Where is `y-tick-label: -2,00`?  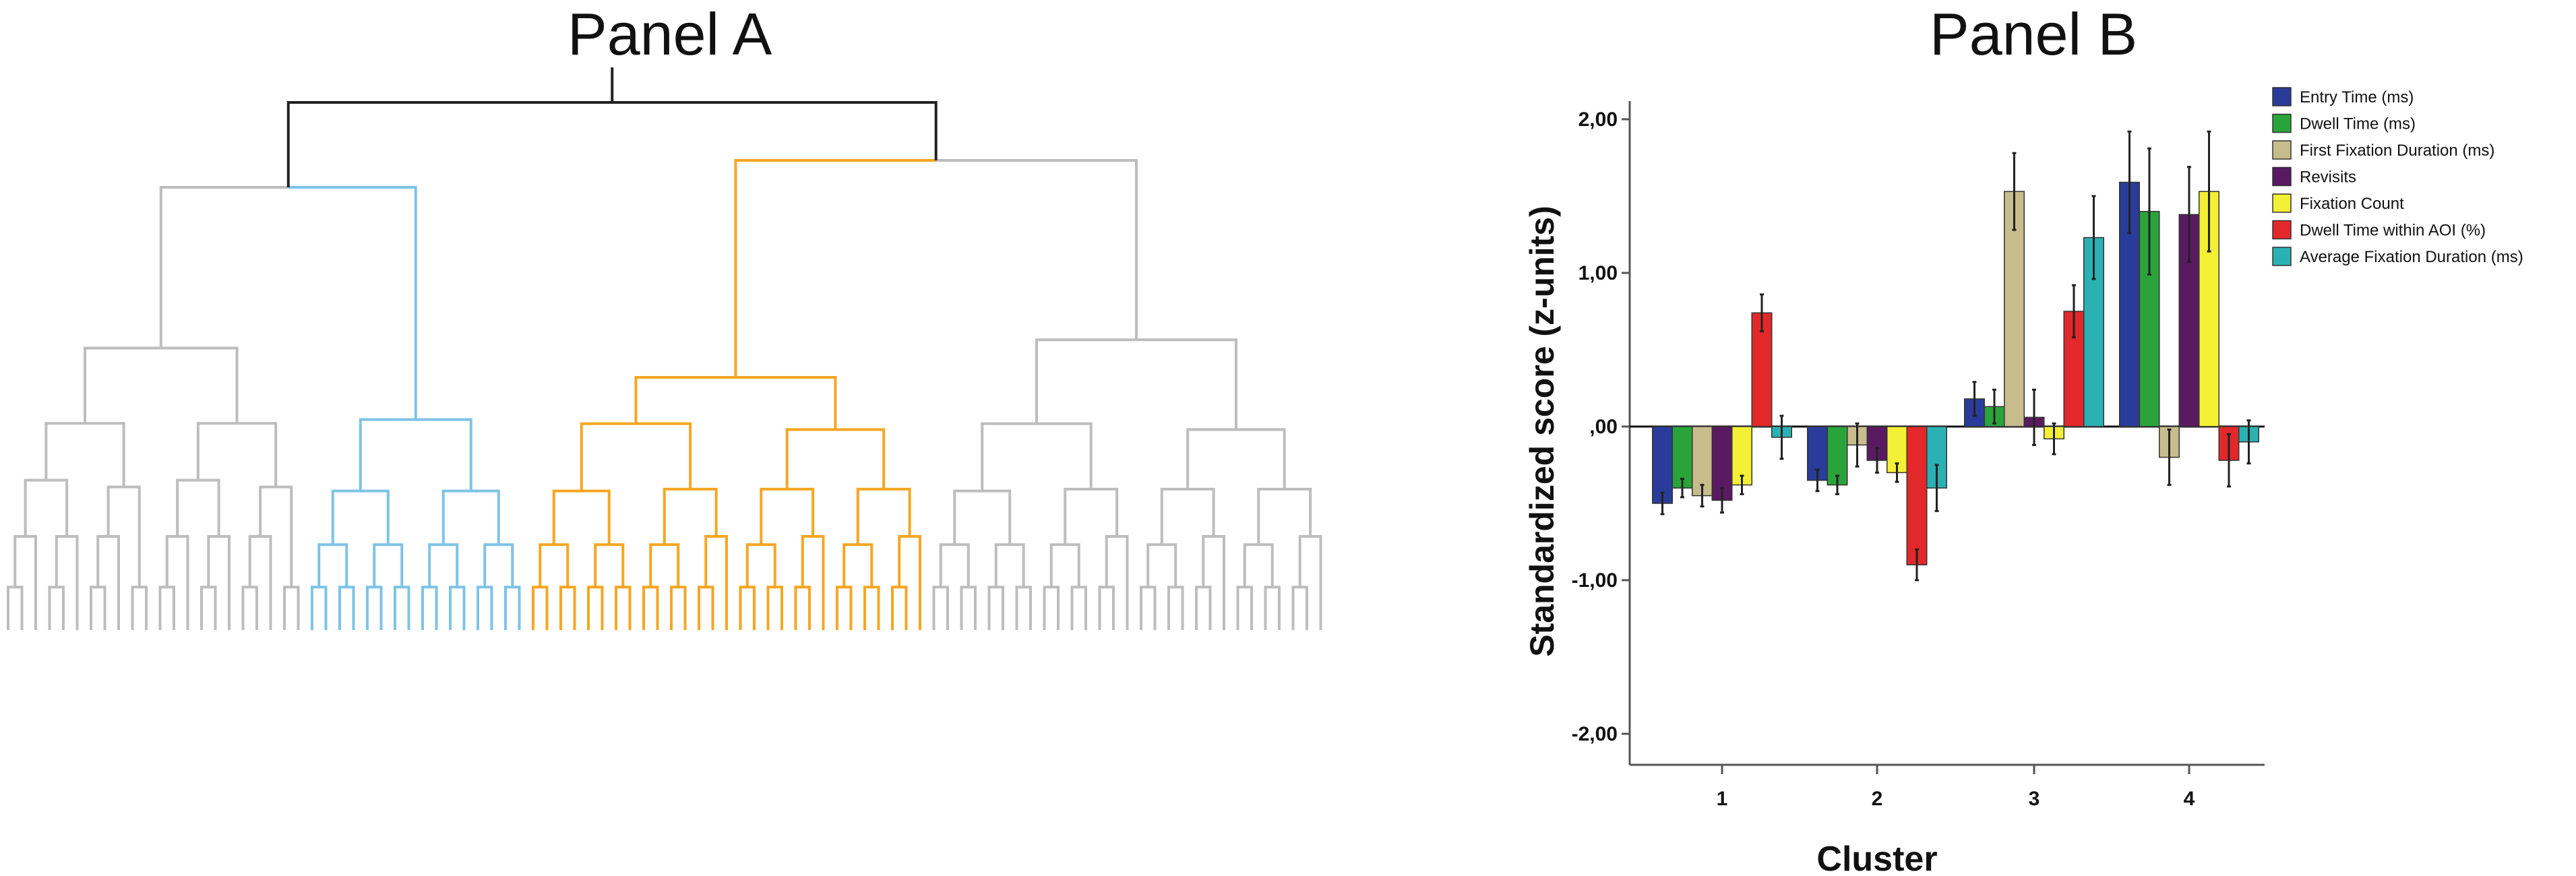
y-tick-label: -2,00 is located at coordinates (1595, 734).